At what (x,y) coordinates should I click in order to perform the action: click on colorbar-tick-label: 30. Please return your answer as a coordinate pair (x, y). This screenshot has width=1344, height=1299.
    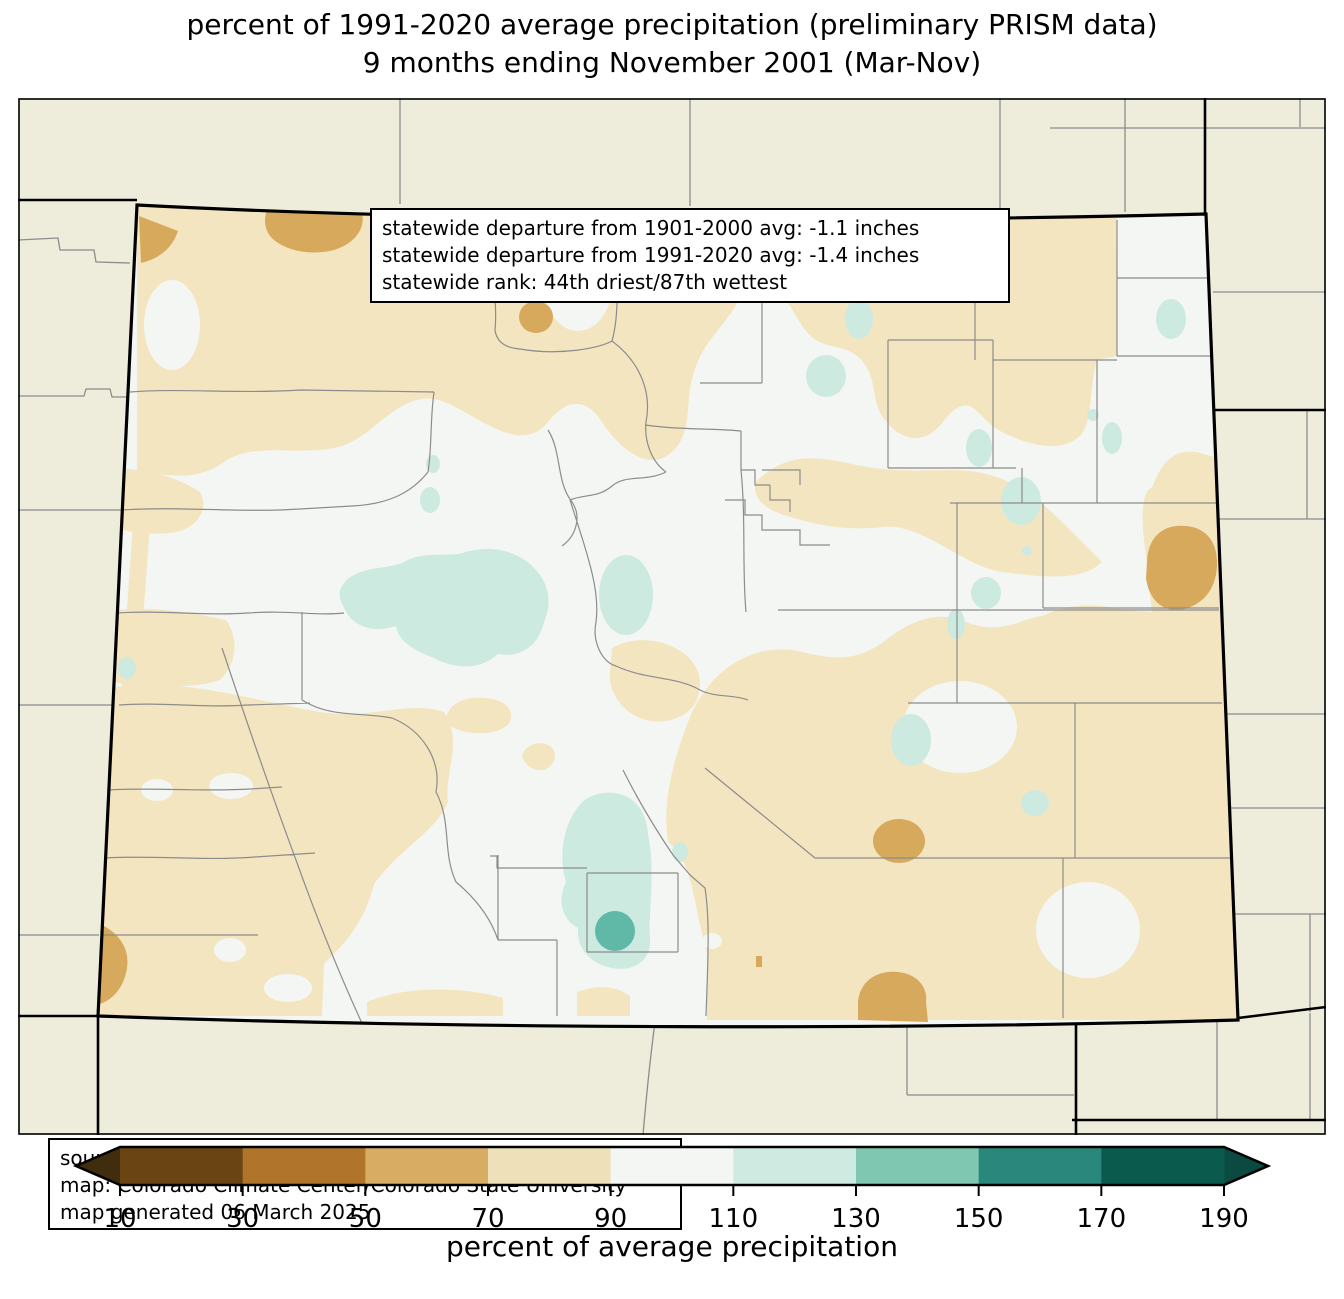
    Looking at the image, I should click on (242, 1219).